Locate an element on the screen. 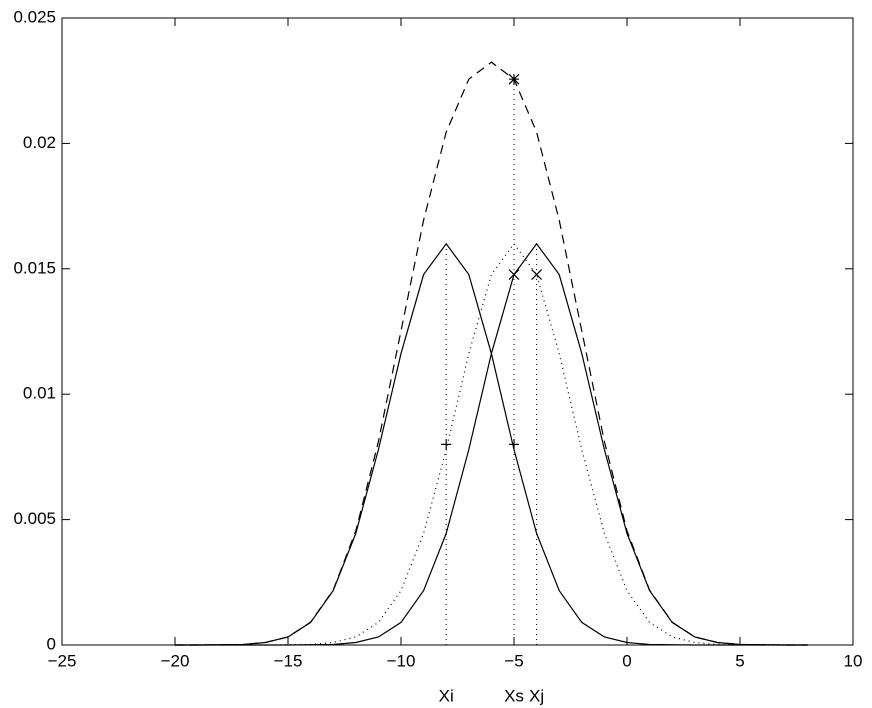  x-tick-label: −15 is located at coordinates (288, 660).